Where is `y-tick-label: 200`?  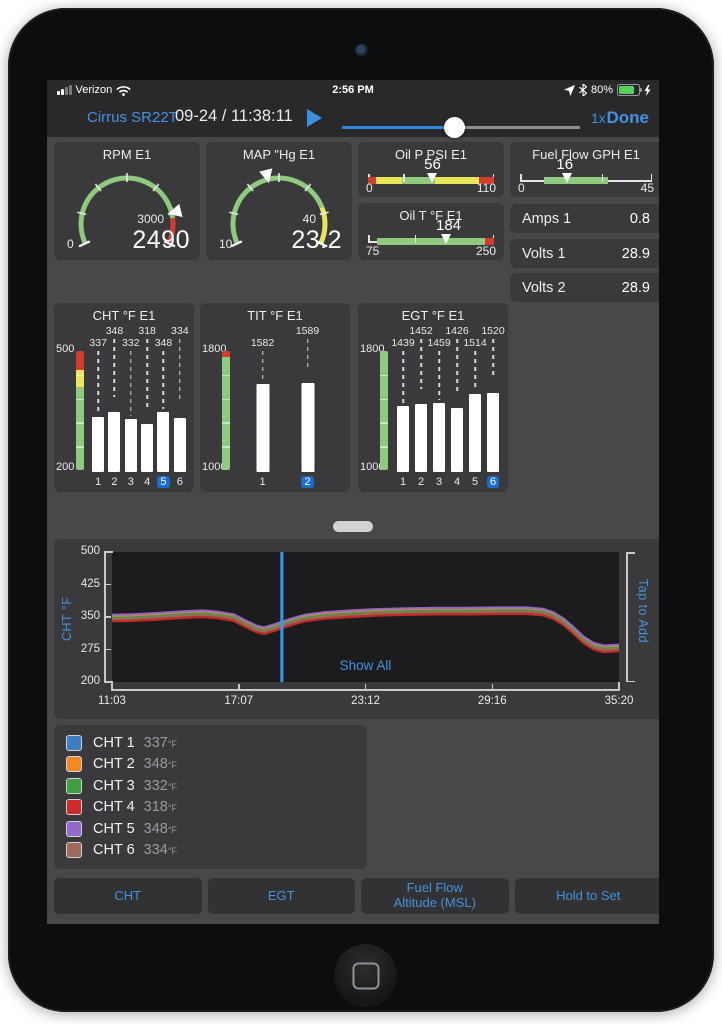 y-tick-label: 200 is located at coordinates (90, 681).